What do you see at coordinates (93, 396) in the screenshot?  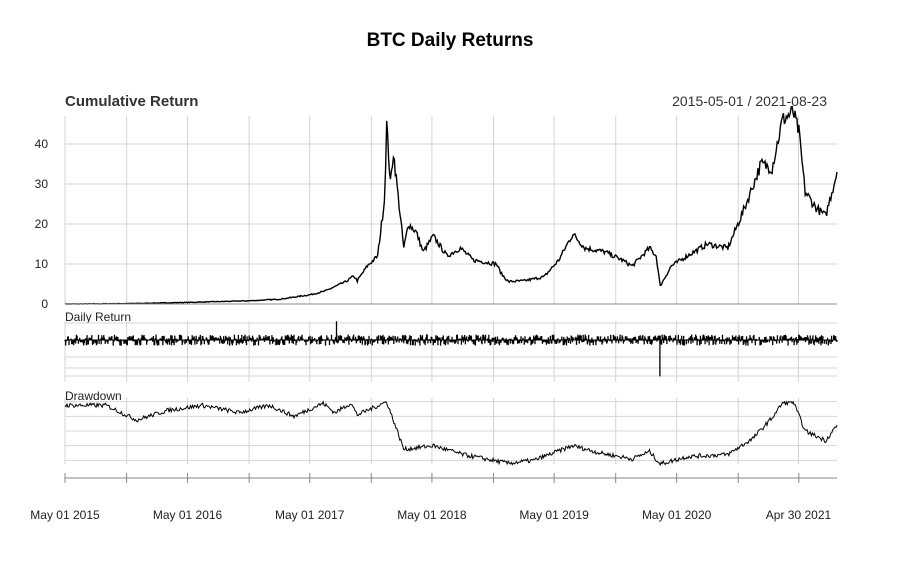 I see `drawdown-panel-title: Drawdown` at bounding box center [93, 396].